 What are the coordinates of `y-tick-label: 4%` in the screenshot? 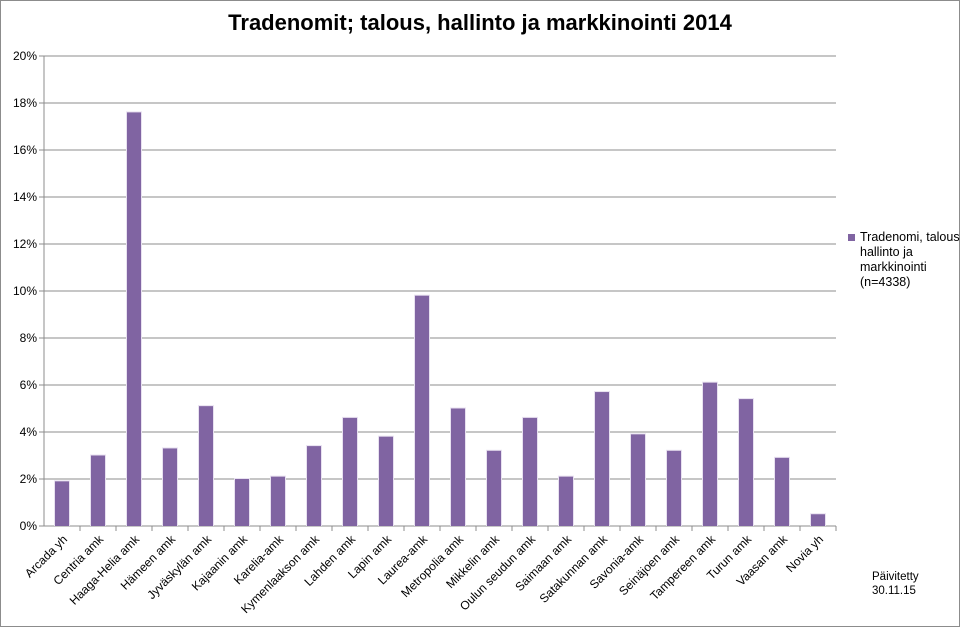 It's located at (29, 432).